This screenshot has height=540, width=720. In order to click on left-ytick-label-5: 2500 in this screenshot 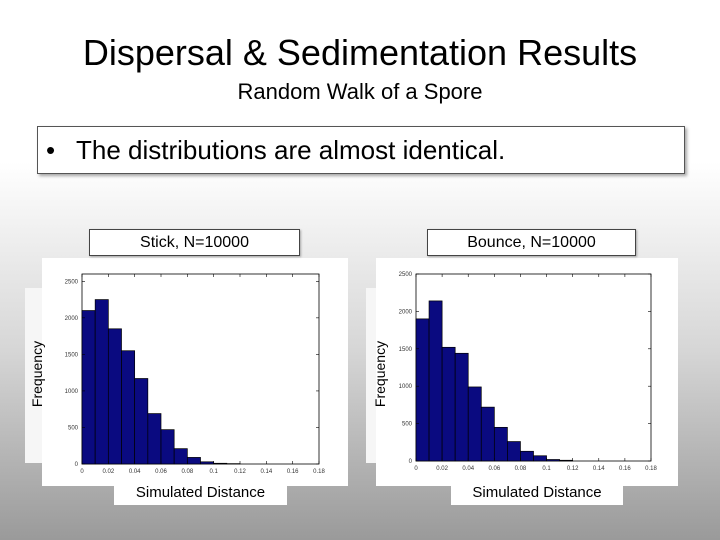, I will do `click(72, 282)`.